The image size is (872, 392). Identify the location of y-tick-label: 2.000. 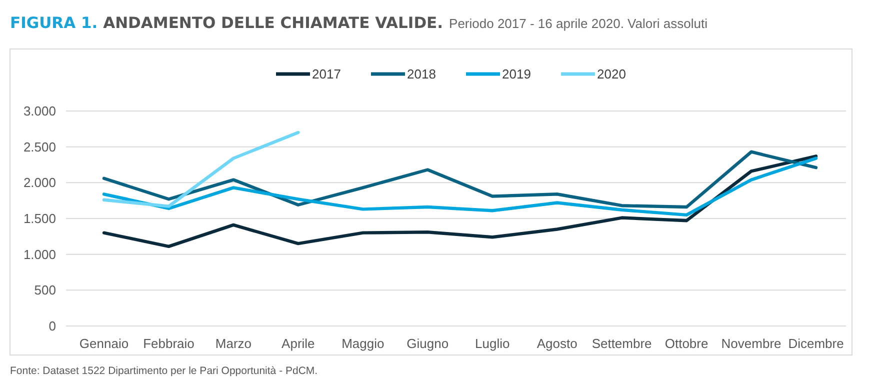
(39, 182).